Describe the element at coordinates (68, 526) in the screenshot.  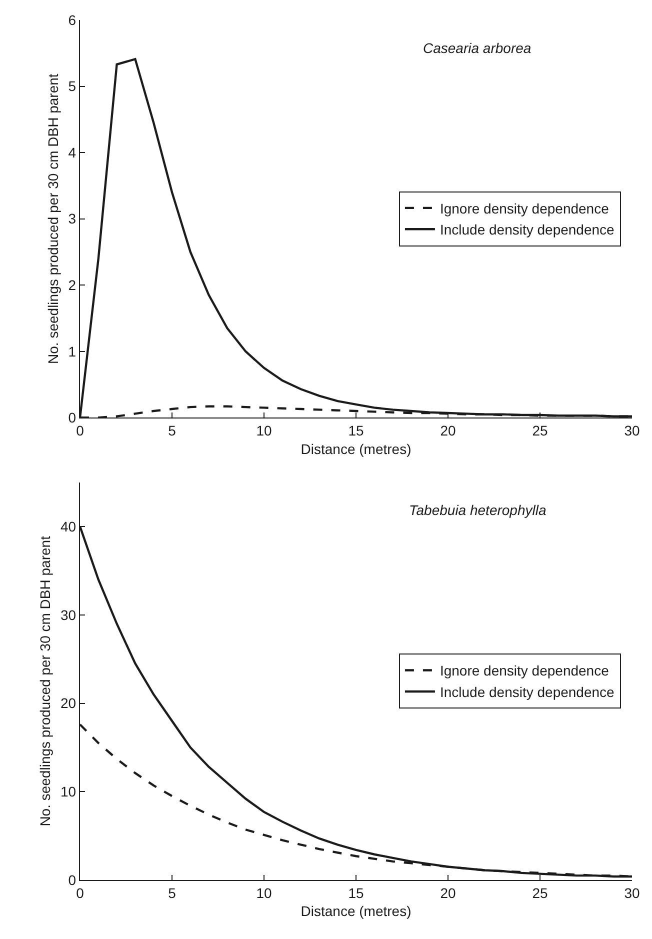
I see `y-tick-label: 40` at that location.